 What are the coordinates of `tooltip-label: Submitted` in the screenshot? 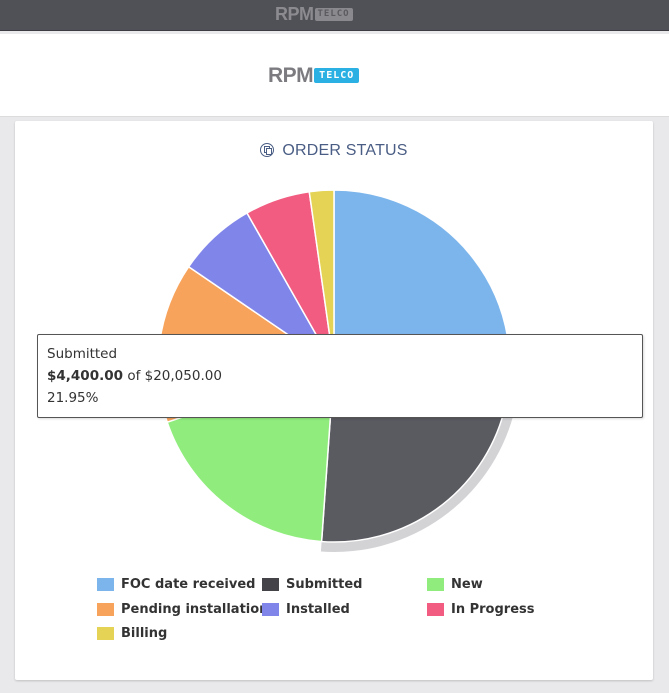 It's located at (82, 354).